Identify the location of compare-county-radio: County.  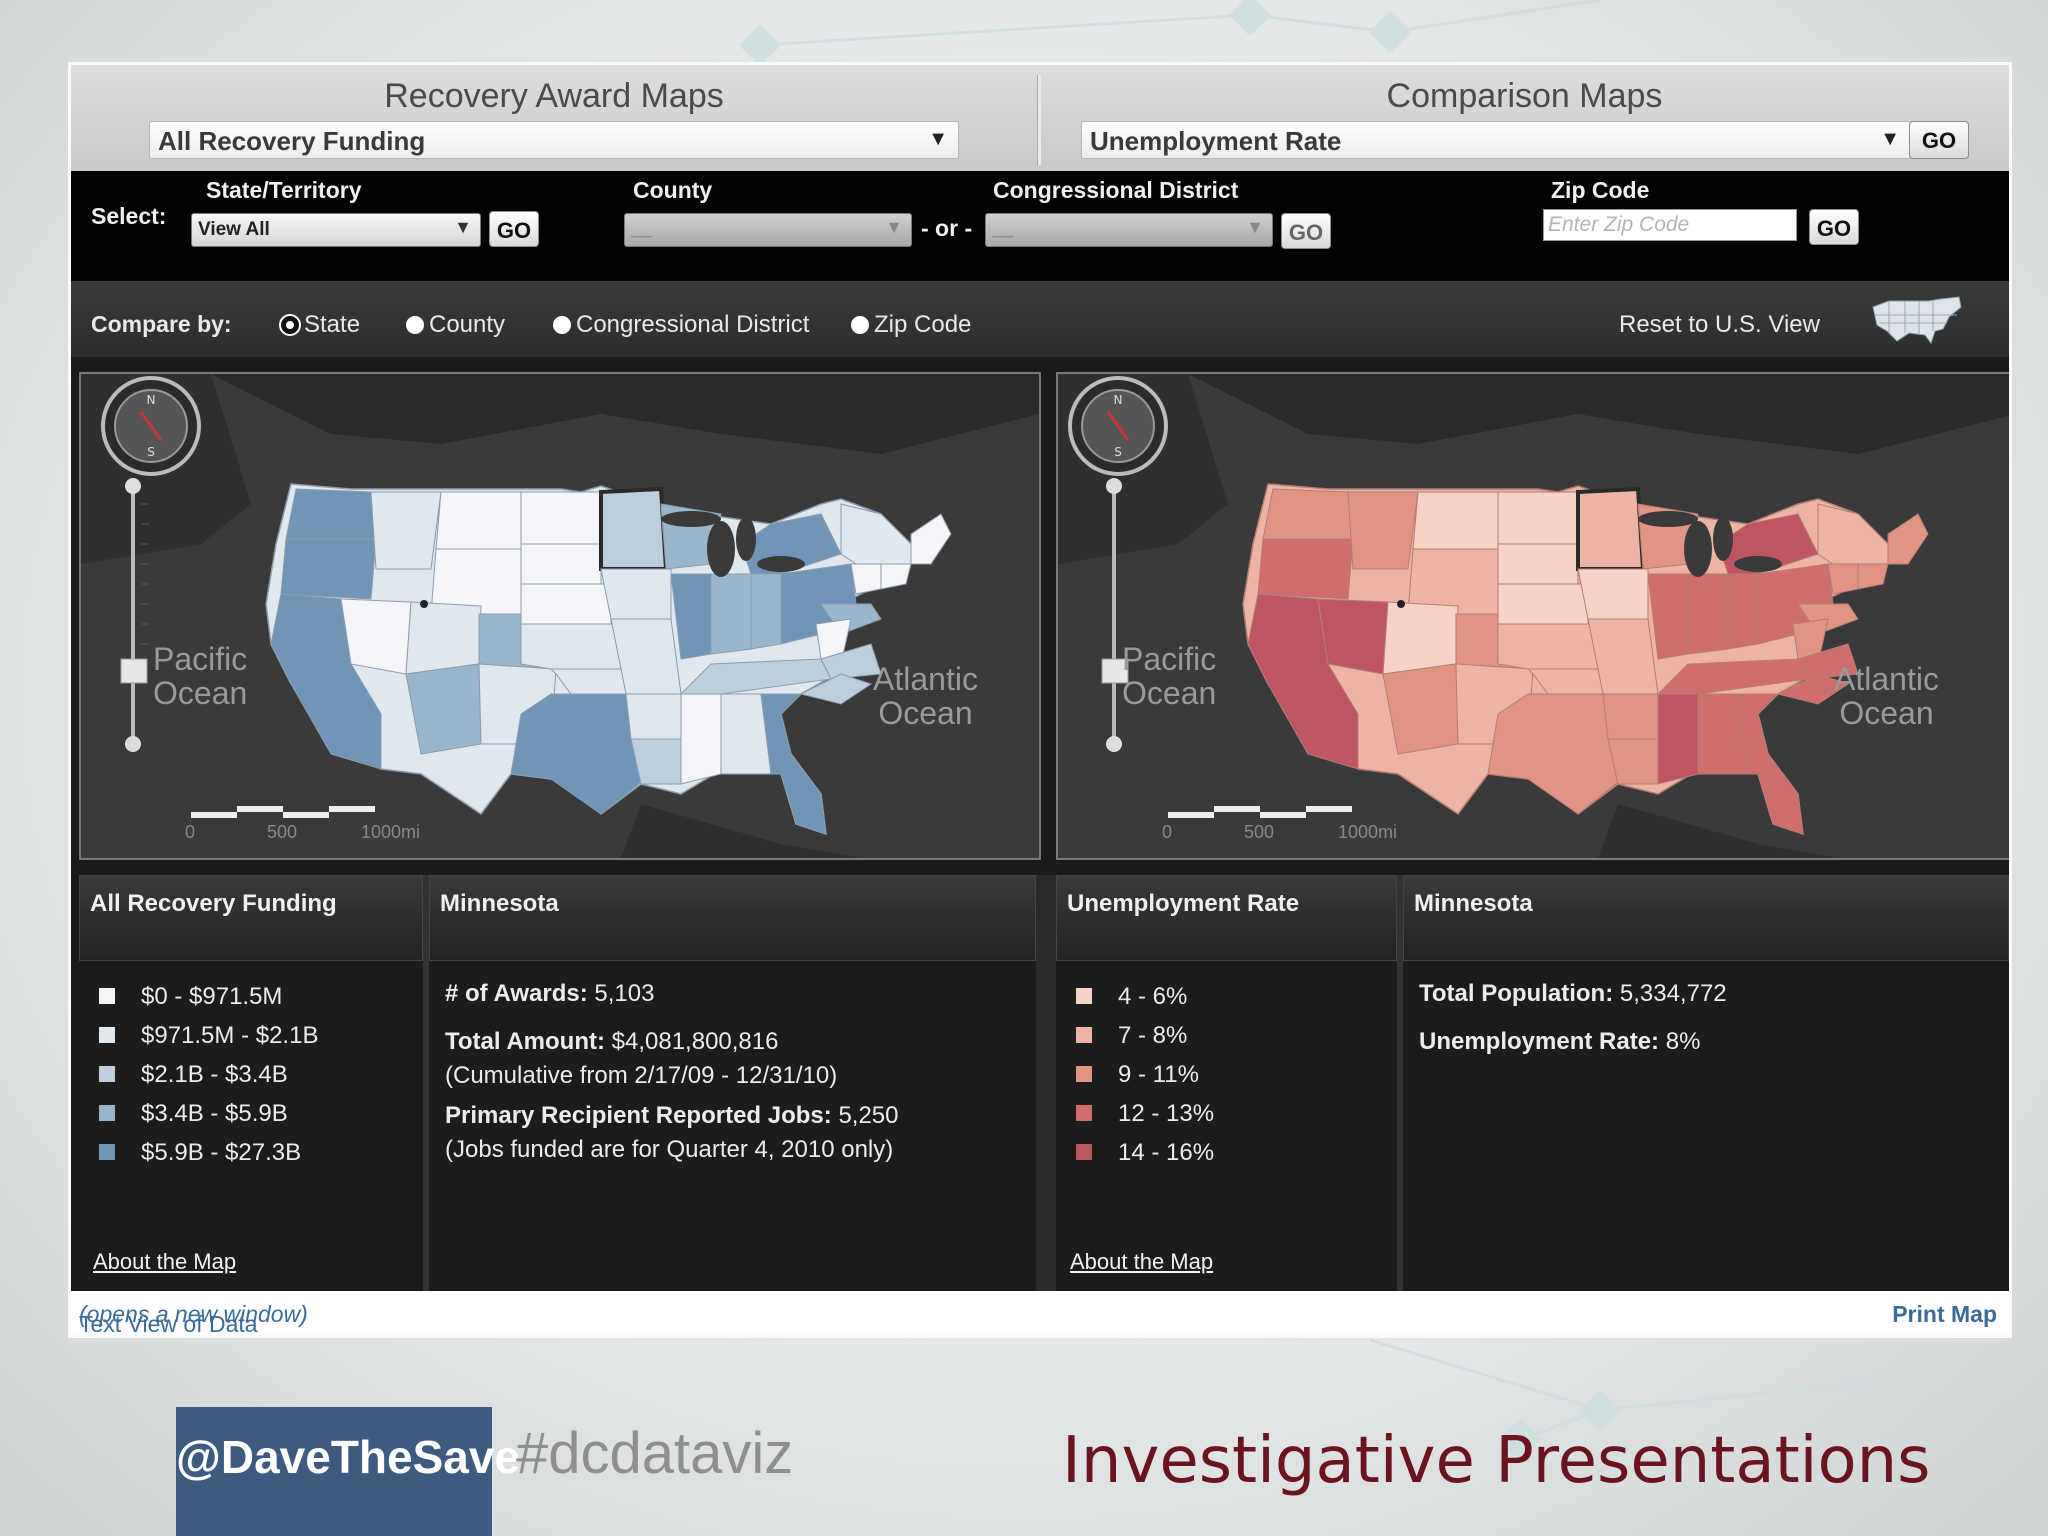
(455, 325).